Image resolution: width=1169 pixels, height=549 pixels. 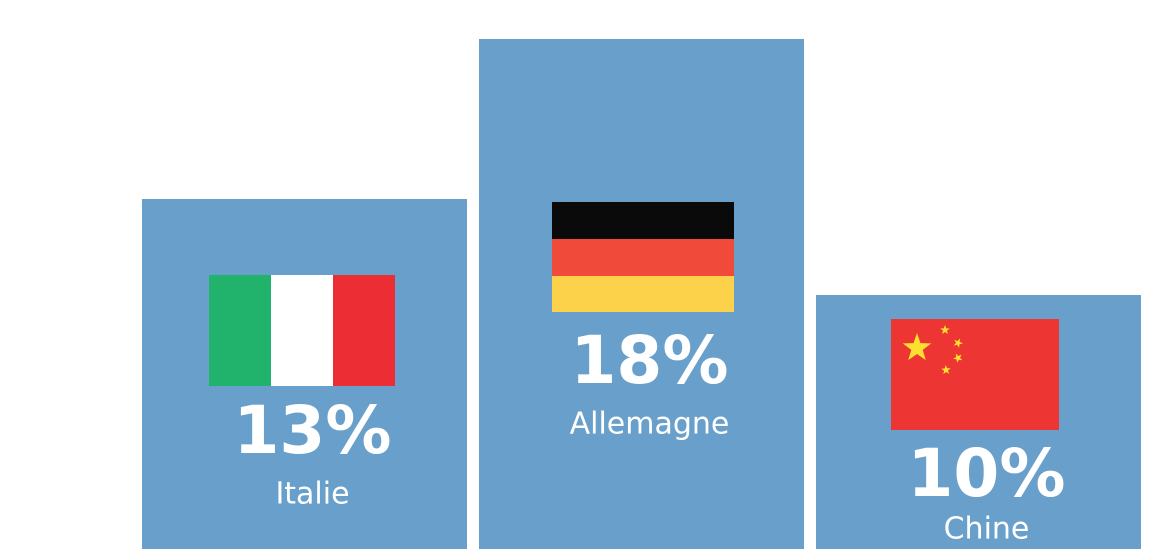 What do you see at coordinates (987, 529) in the screenshot?
I see `category-label: Chine` at bounding box center [987, 529].